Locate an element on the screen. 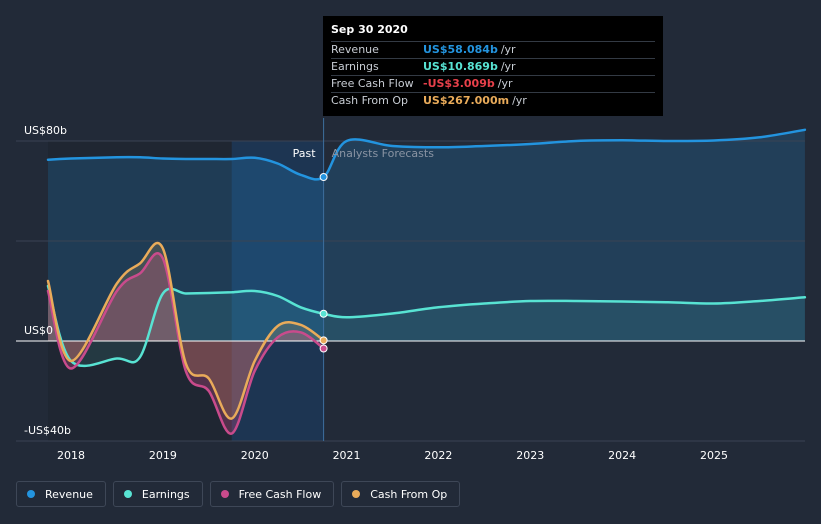  free-cash-flow-line is located at coordinates (185, 343).